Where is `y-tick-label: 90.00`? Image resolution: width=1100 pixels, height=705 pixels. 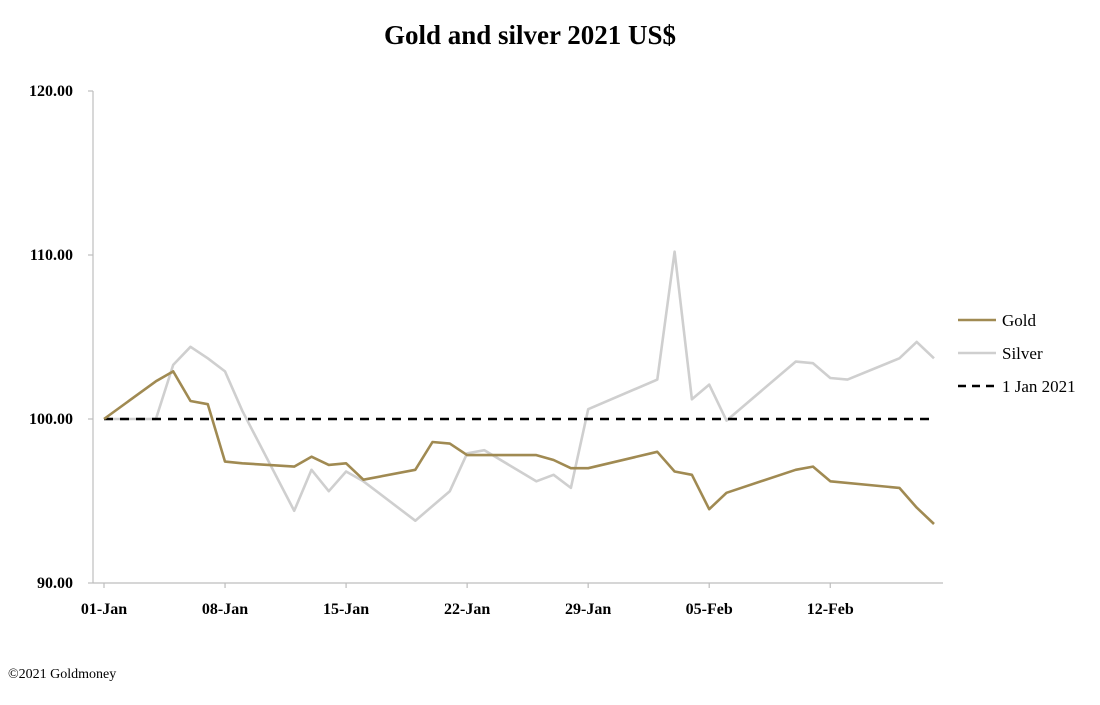
y-tick-label: 90.00 is located at coordinates (55, 583).